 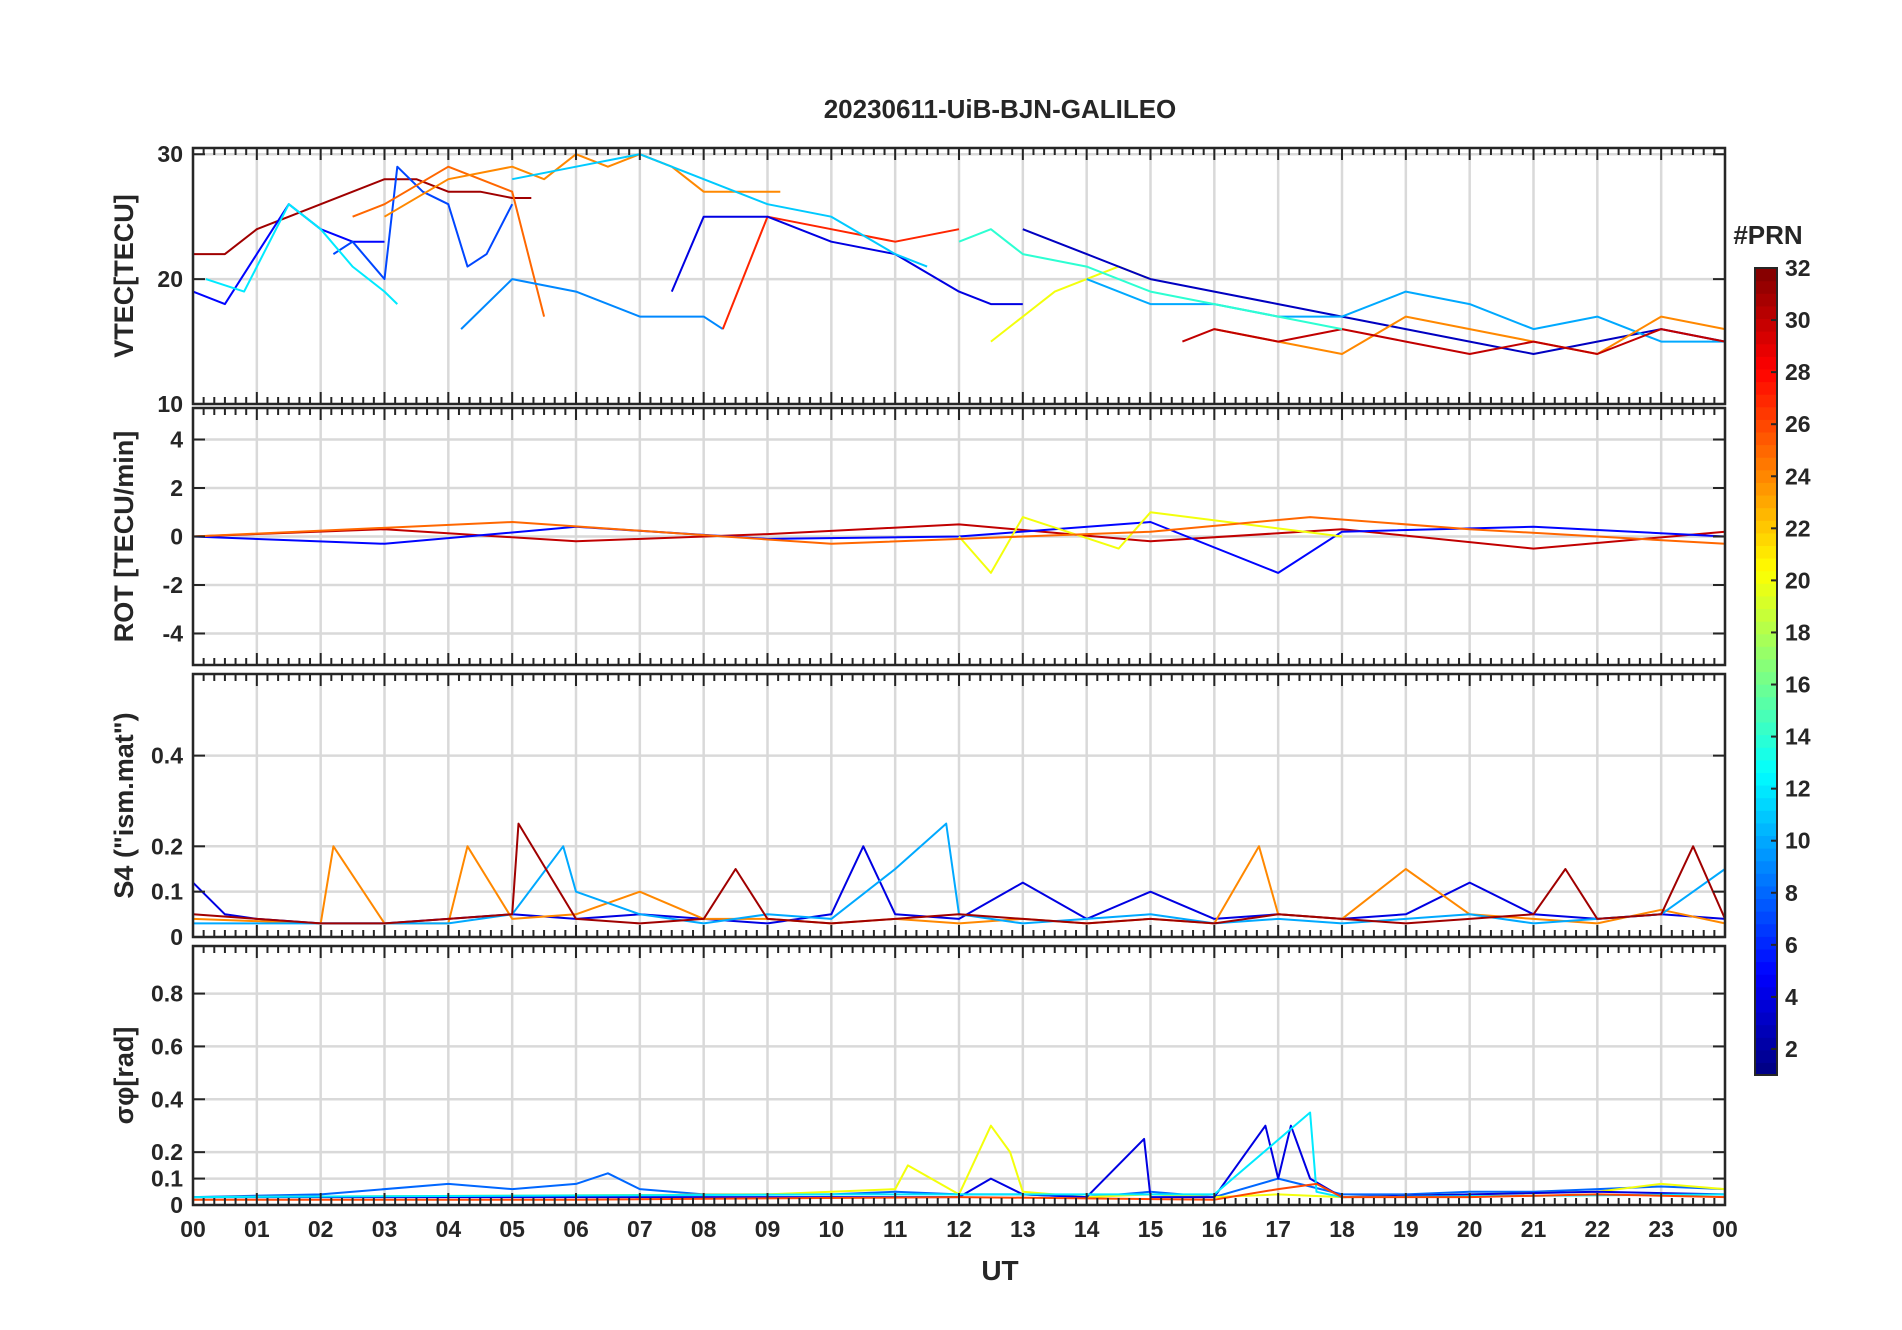 I want to click on colorbar-tick-label: 30, so click(x=1798, y=320).